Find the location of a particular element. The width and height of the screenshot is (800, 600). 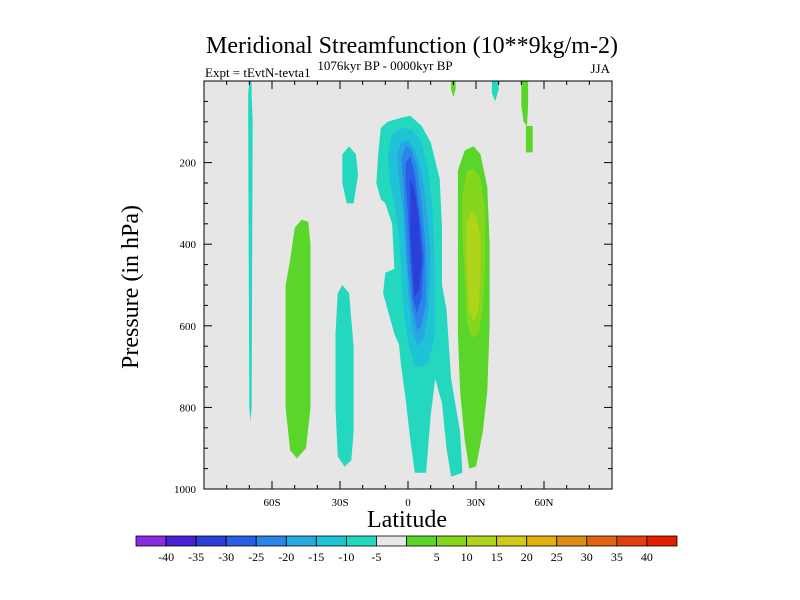

season-label: JJA is located at coordinates (600, 68).